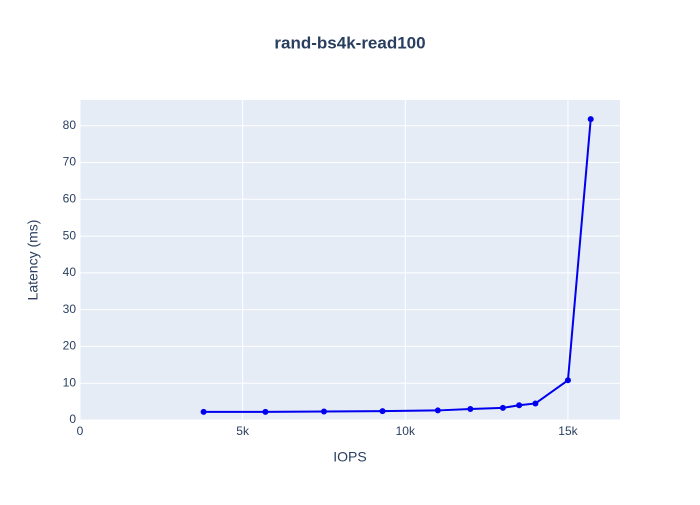  Describe the element at coordinates (70, 272) in the screenshot. I see `y-tick-label: 40` at that location.